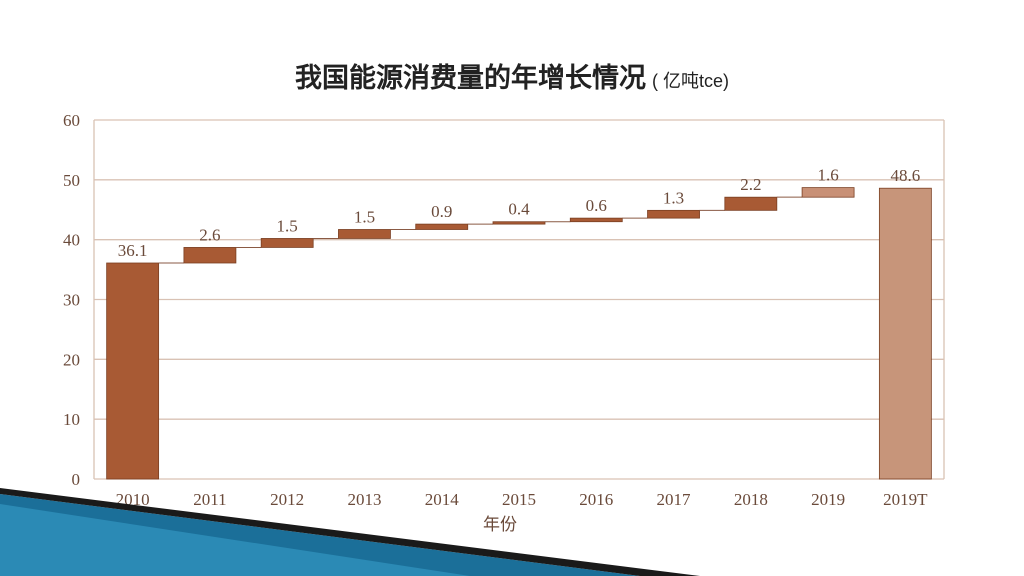  Describe the element at coordinates (441, 211) in the screenshot. I see `data-label: 0.9` at that location.